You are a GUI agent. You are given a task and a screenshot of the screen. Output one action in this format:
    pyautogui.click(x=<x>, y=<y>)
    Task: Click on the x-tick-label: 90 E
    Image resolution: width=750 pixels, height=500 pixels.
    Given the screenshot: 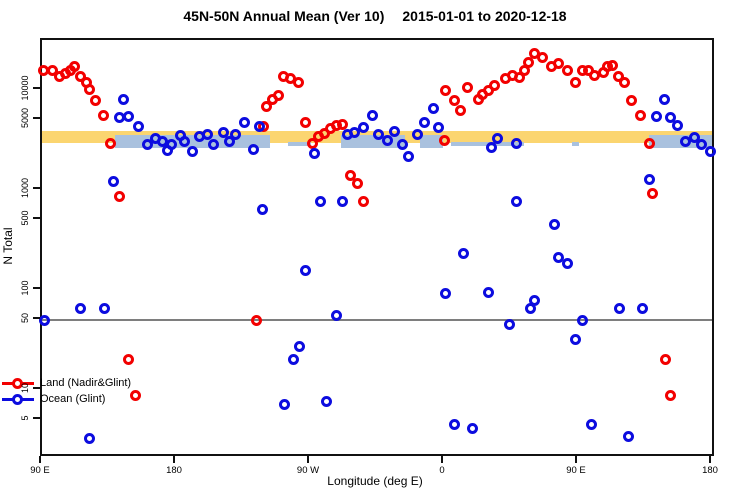 What is the action you would take?
    pyautogui.click(x=40, y=470)
    